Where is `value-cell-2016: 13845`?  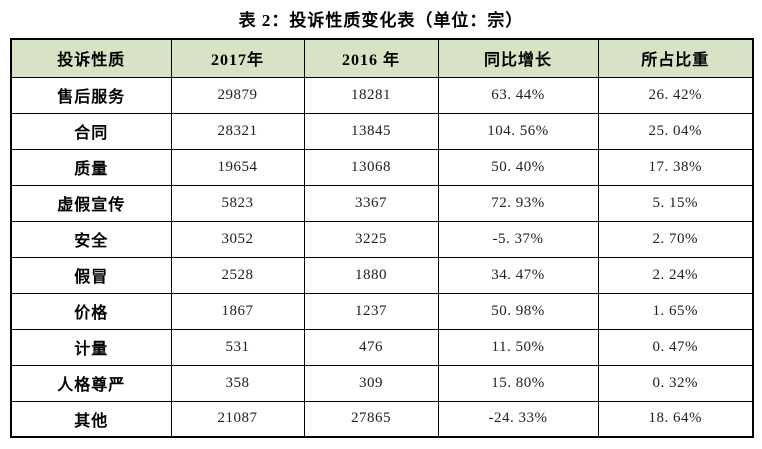
value-cell-2016: 13845 is located at coordinates (371, 131).